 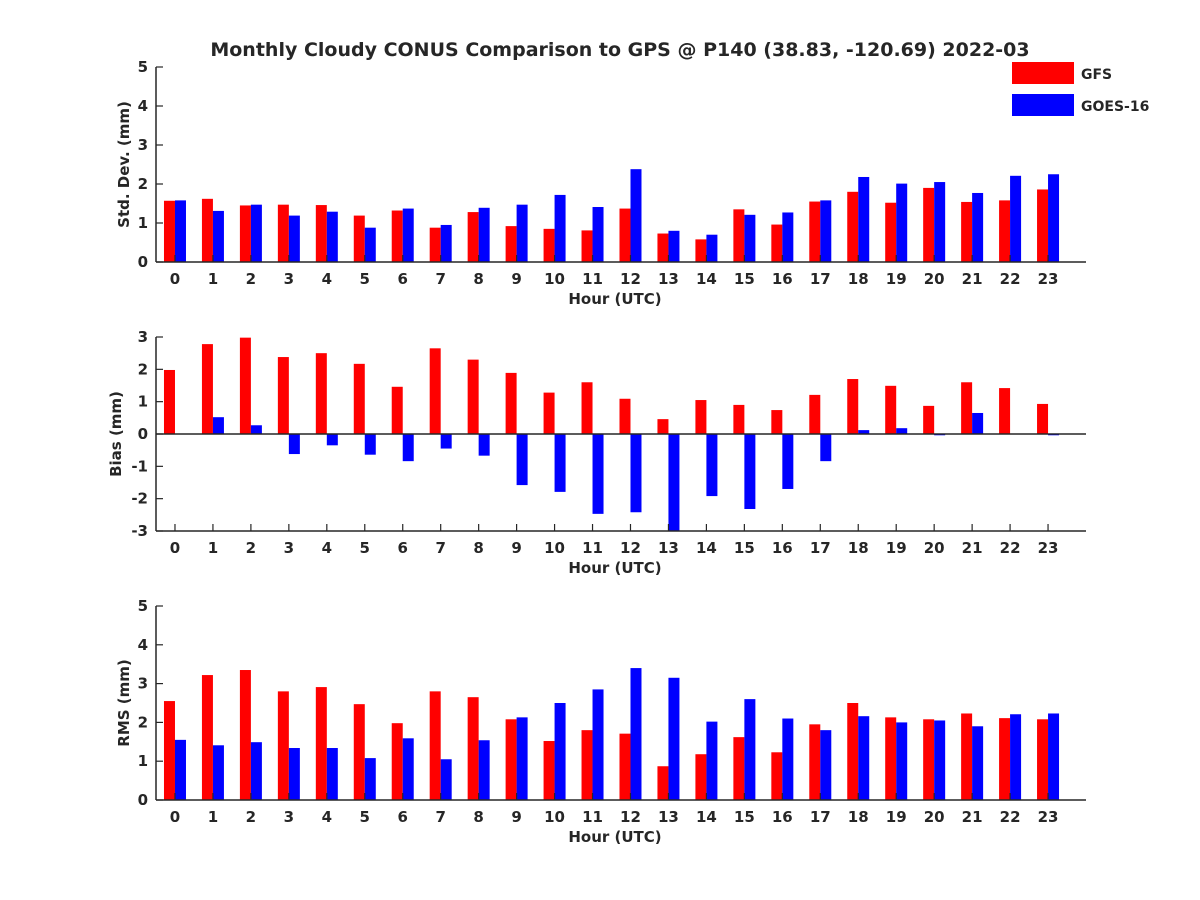 I want to click on bias-y-tick-label: -1, so click(x=139, y=466).